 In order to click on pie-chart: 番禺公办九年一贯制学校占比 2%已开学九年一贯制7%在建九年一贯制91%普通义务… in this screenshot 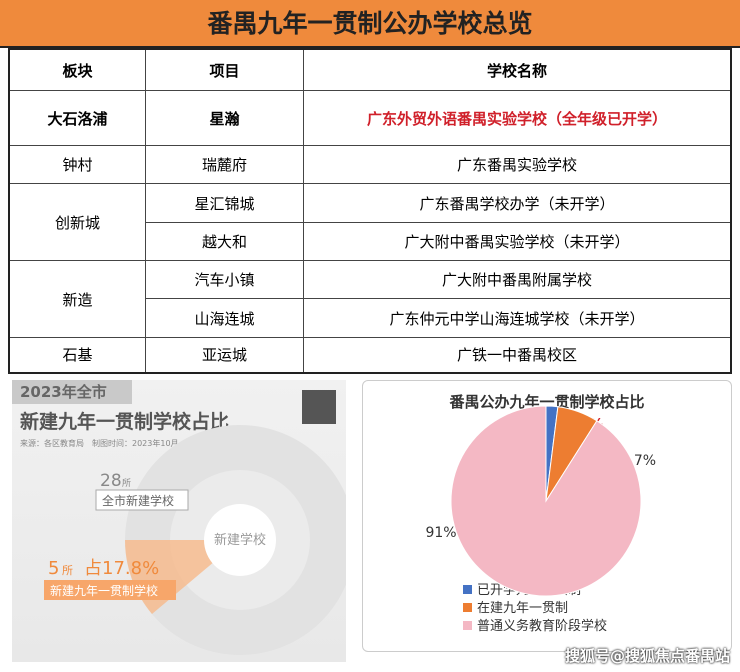, I will do `click(540, 513)`.